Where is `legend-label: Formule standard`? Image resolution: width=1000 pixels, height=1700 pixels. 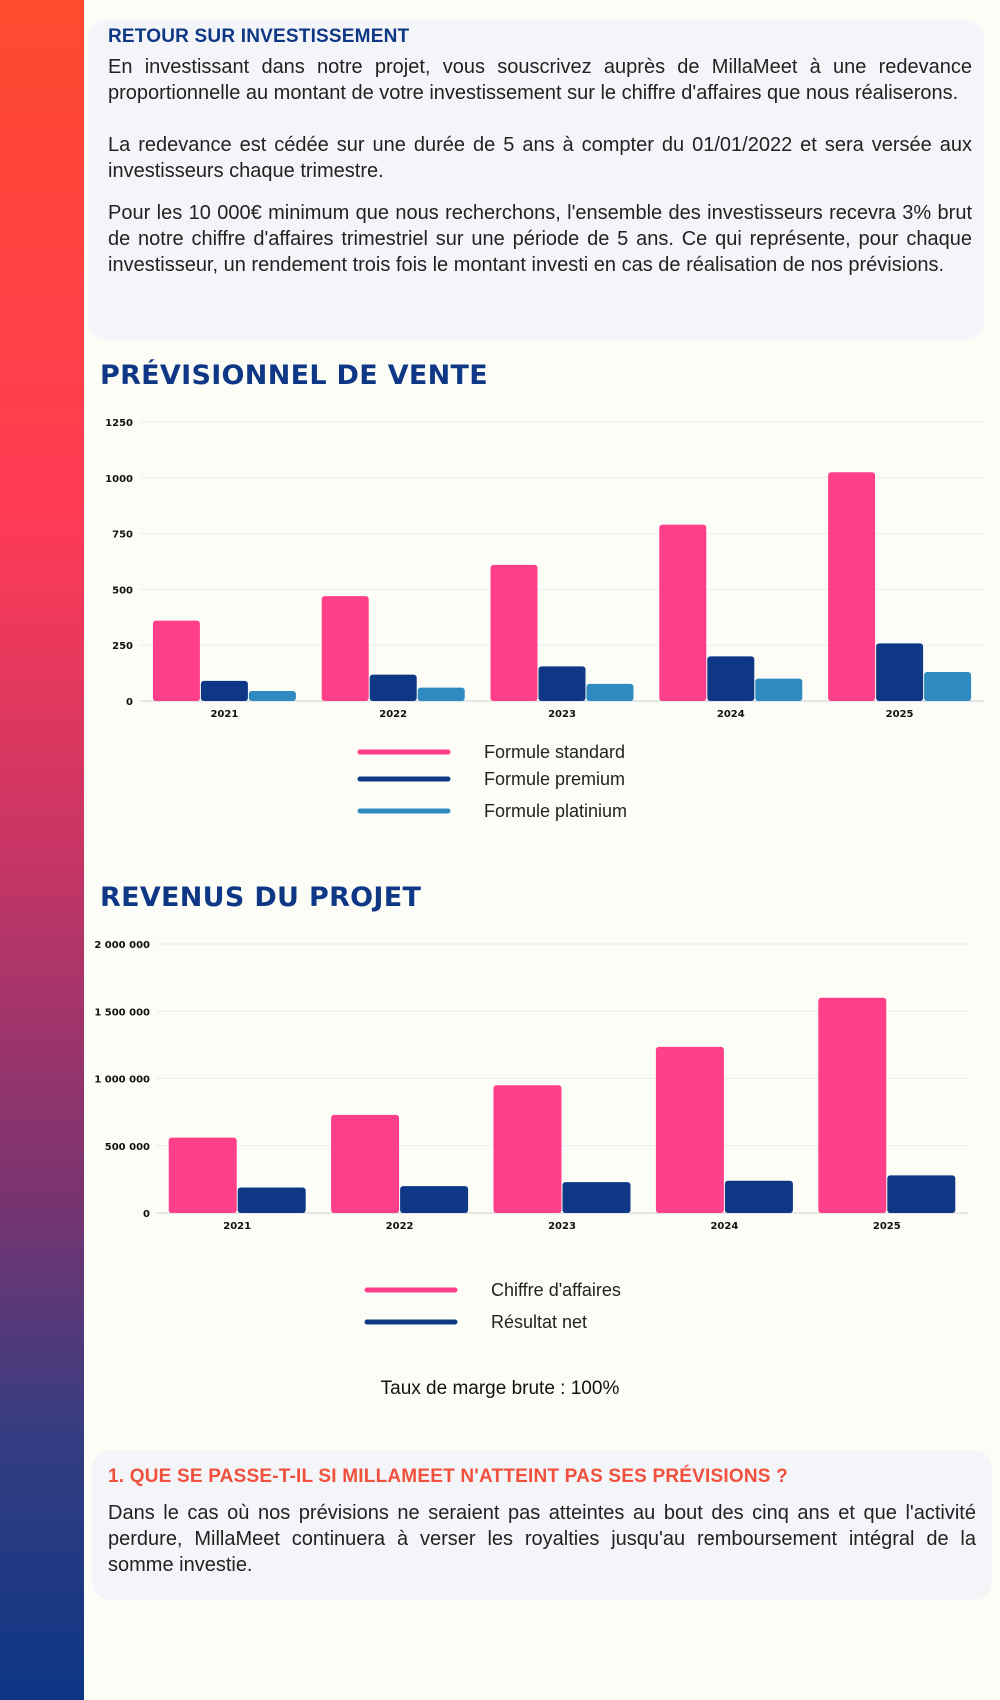
legend-label: Formule standard is located at coordinates (554, 752).